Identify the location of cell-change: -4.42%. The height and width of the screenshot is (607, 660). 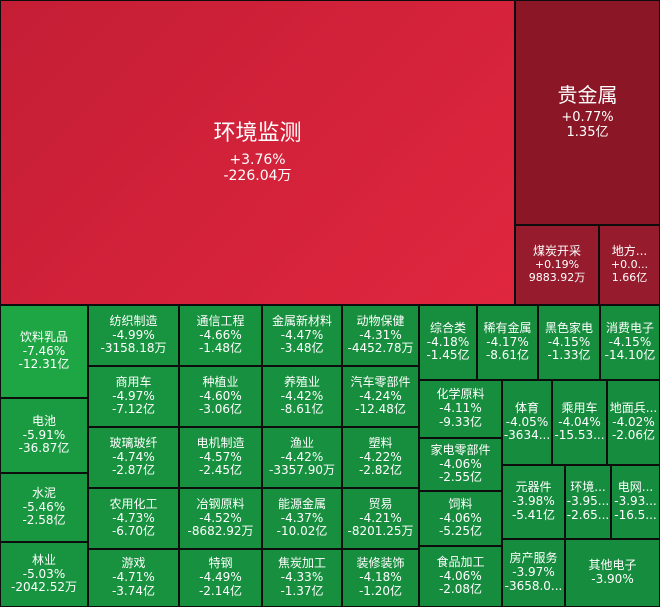
(302, 395).